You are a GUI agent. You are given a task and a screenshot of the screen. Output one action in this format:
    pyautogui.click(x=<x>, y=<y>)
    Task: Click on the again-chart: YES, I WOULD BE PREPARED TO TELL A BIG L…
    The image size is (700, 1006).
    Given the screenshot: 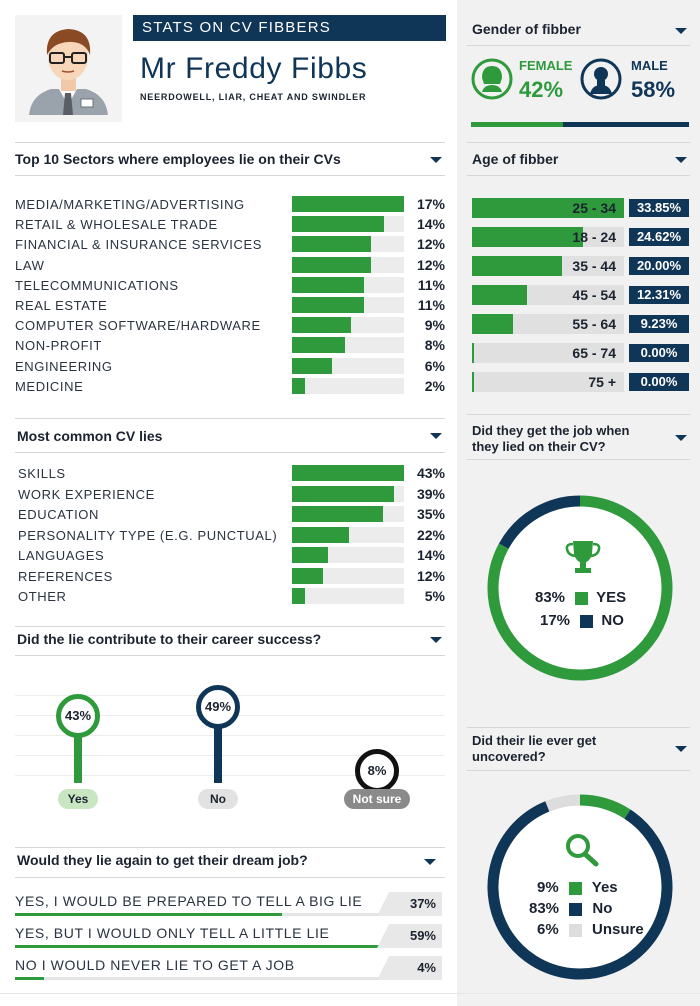 What is the action you would take?
    pyautogui.click(x=230, y=940)
    